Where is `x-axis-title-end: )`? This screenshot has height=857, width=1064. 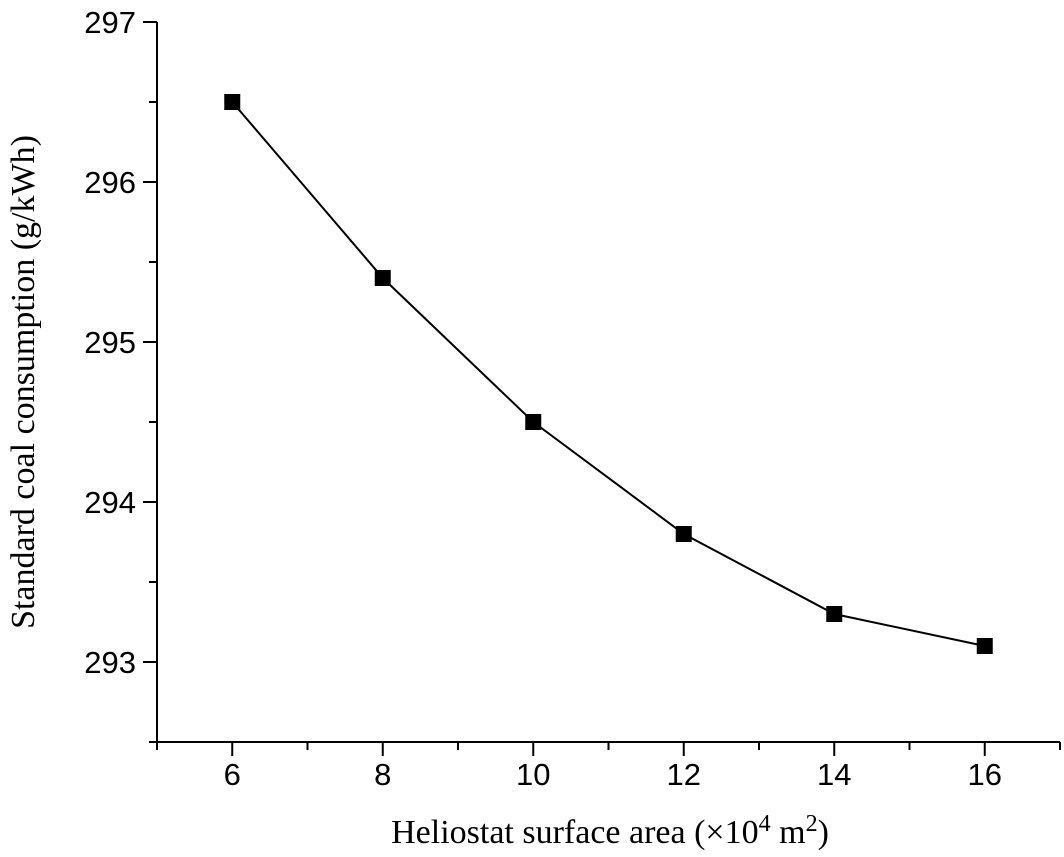 x-axis-title-end: ) is located at coordinates (823, 832).